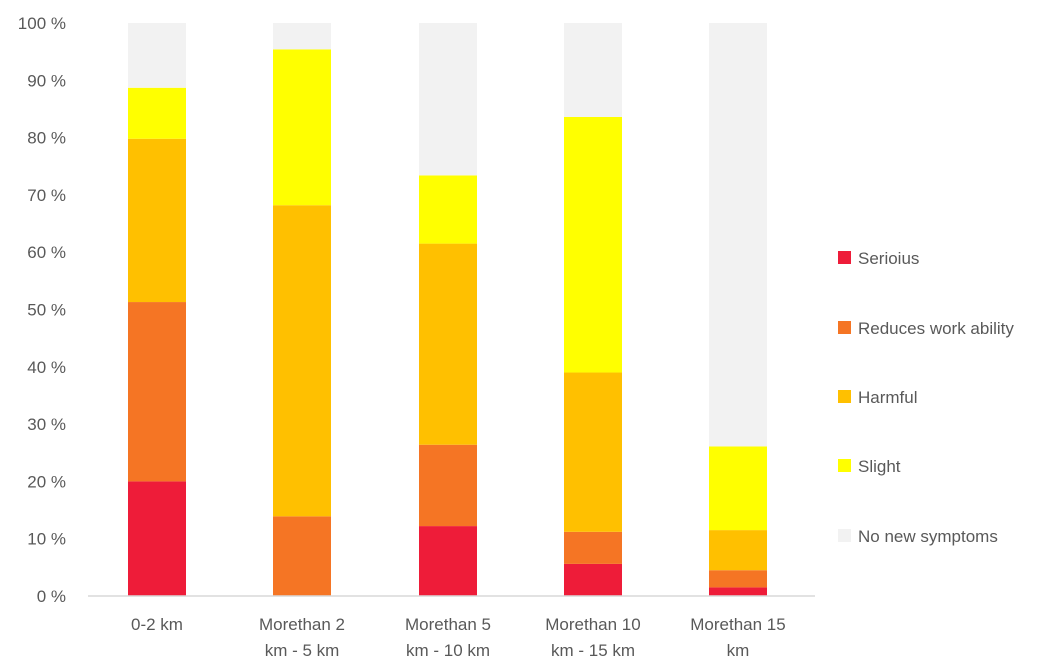 This screenshot has width=1046, height=659. What do you see at coordinates (46, 80) in the screenshot?
I see `y-tick-label: 90 %` at bounding box center [46, 80].